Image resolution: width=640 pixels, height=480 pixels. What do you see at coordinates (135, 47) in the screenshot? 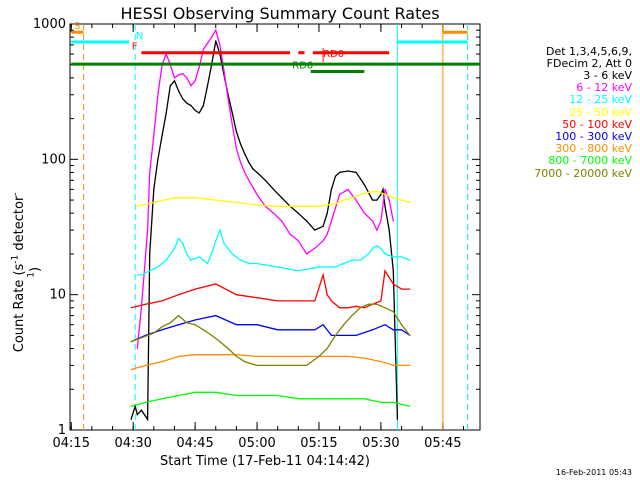
I see `state-bar-label: F` at bounding box center [135, 47].